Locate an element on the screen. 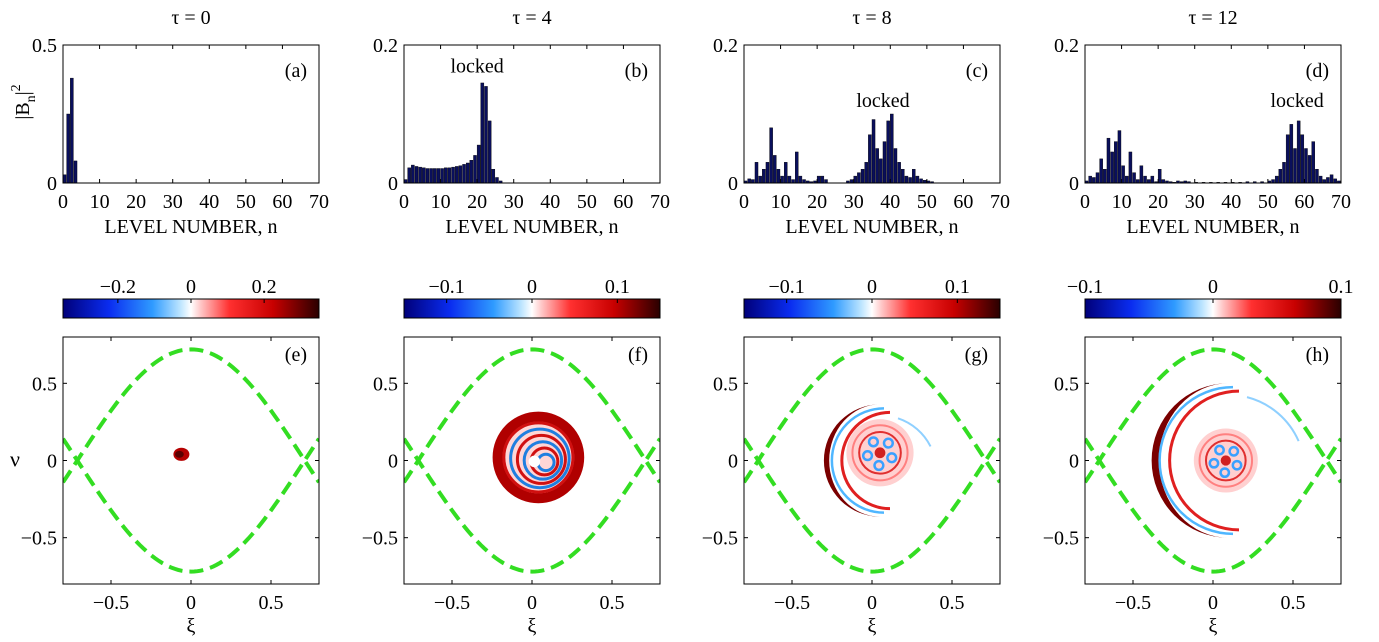 The width and height of the screenshot is (1379, 642). y-label-subscript: n is located at coordinates (31, 98).